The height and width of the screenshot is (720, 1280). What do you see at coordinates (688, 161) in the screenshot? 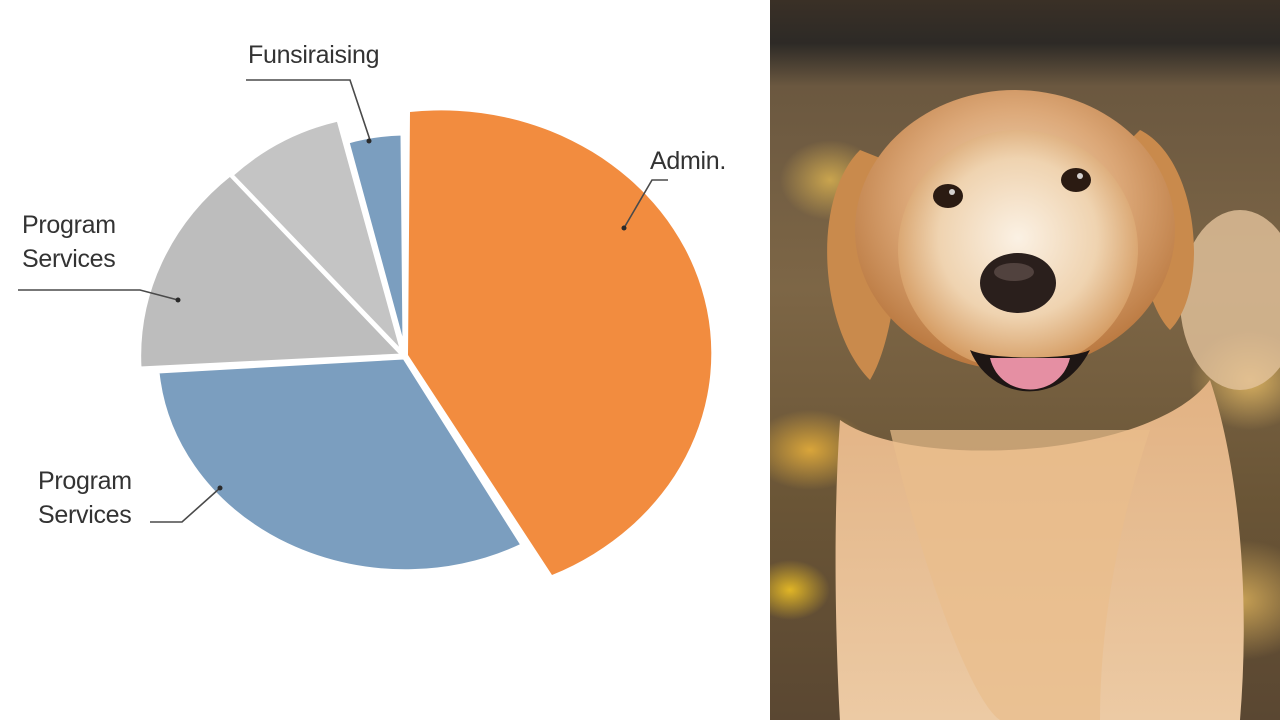
I see `label-admin: Admin.` at bounding box center [688, 161].